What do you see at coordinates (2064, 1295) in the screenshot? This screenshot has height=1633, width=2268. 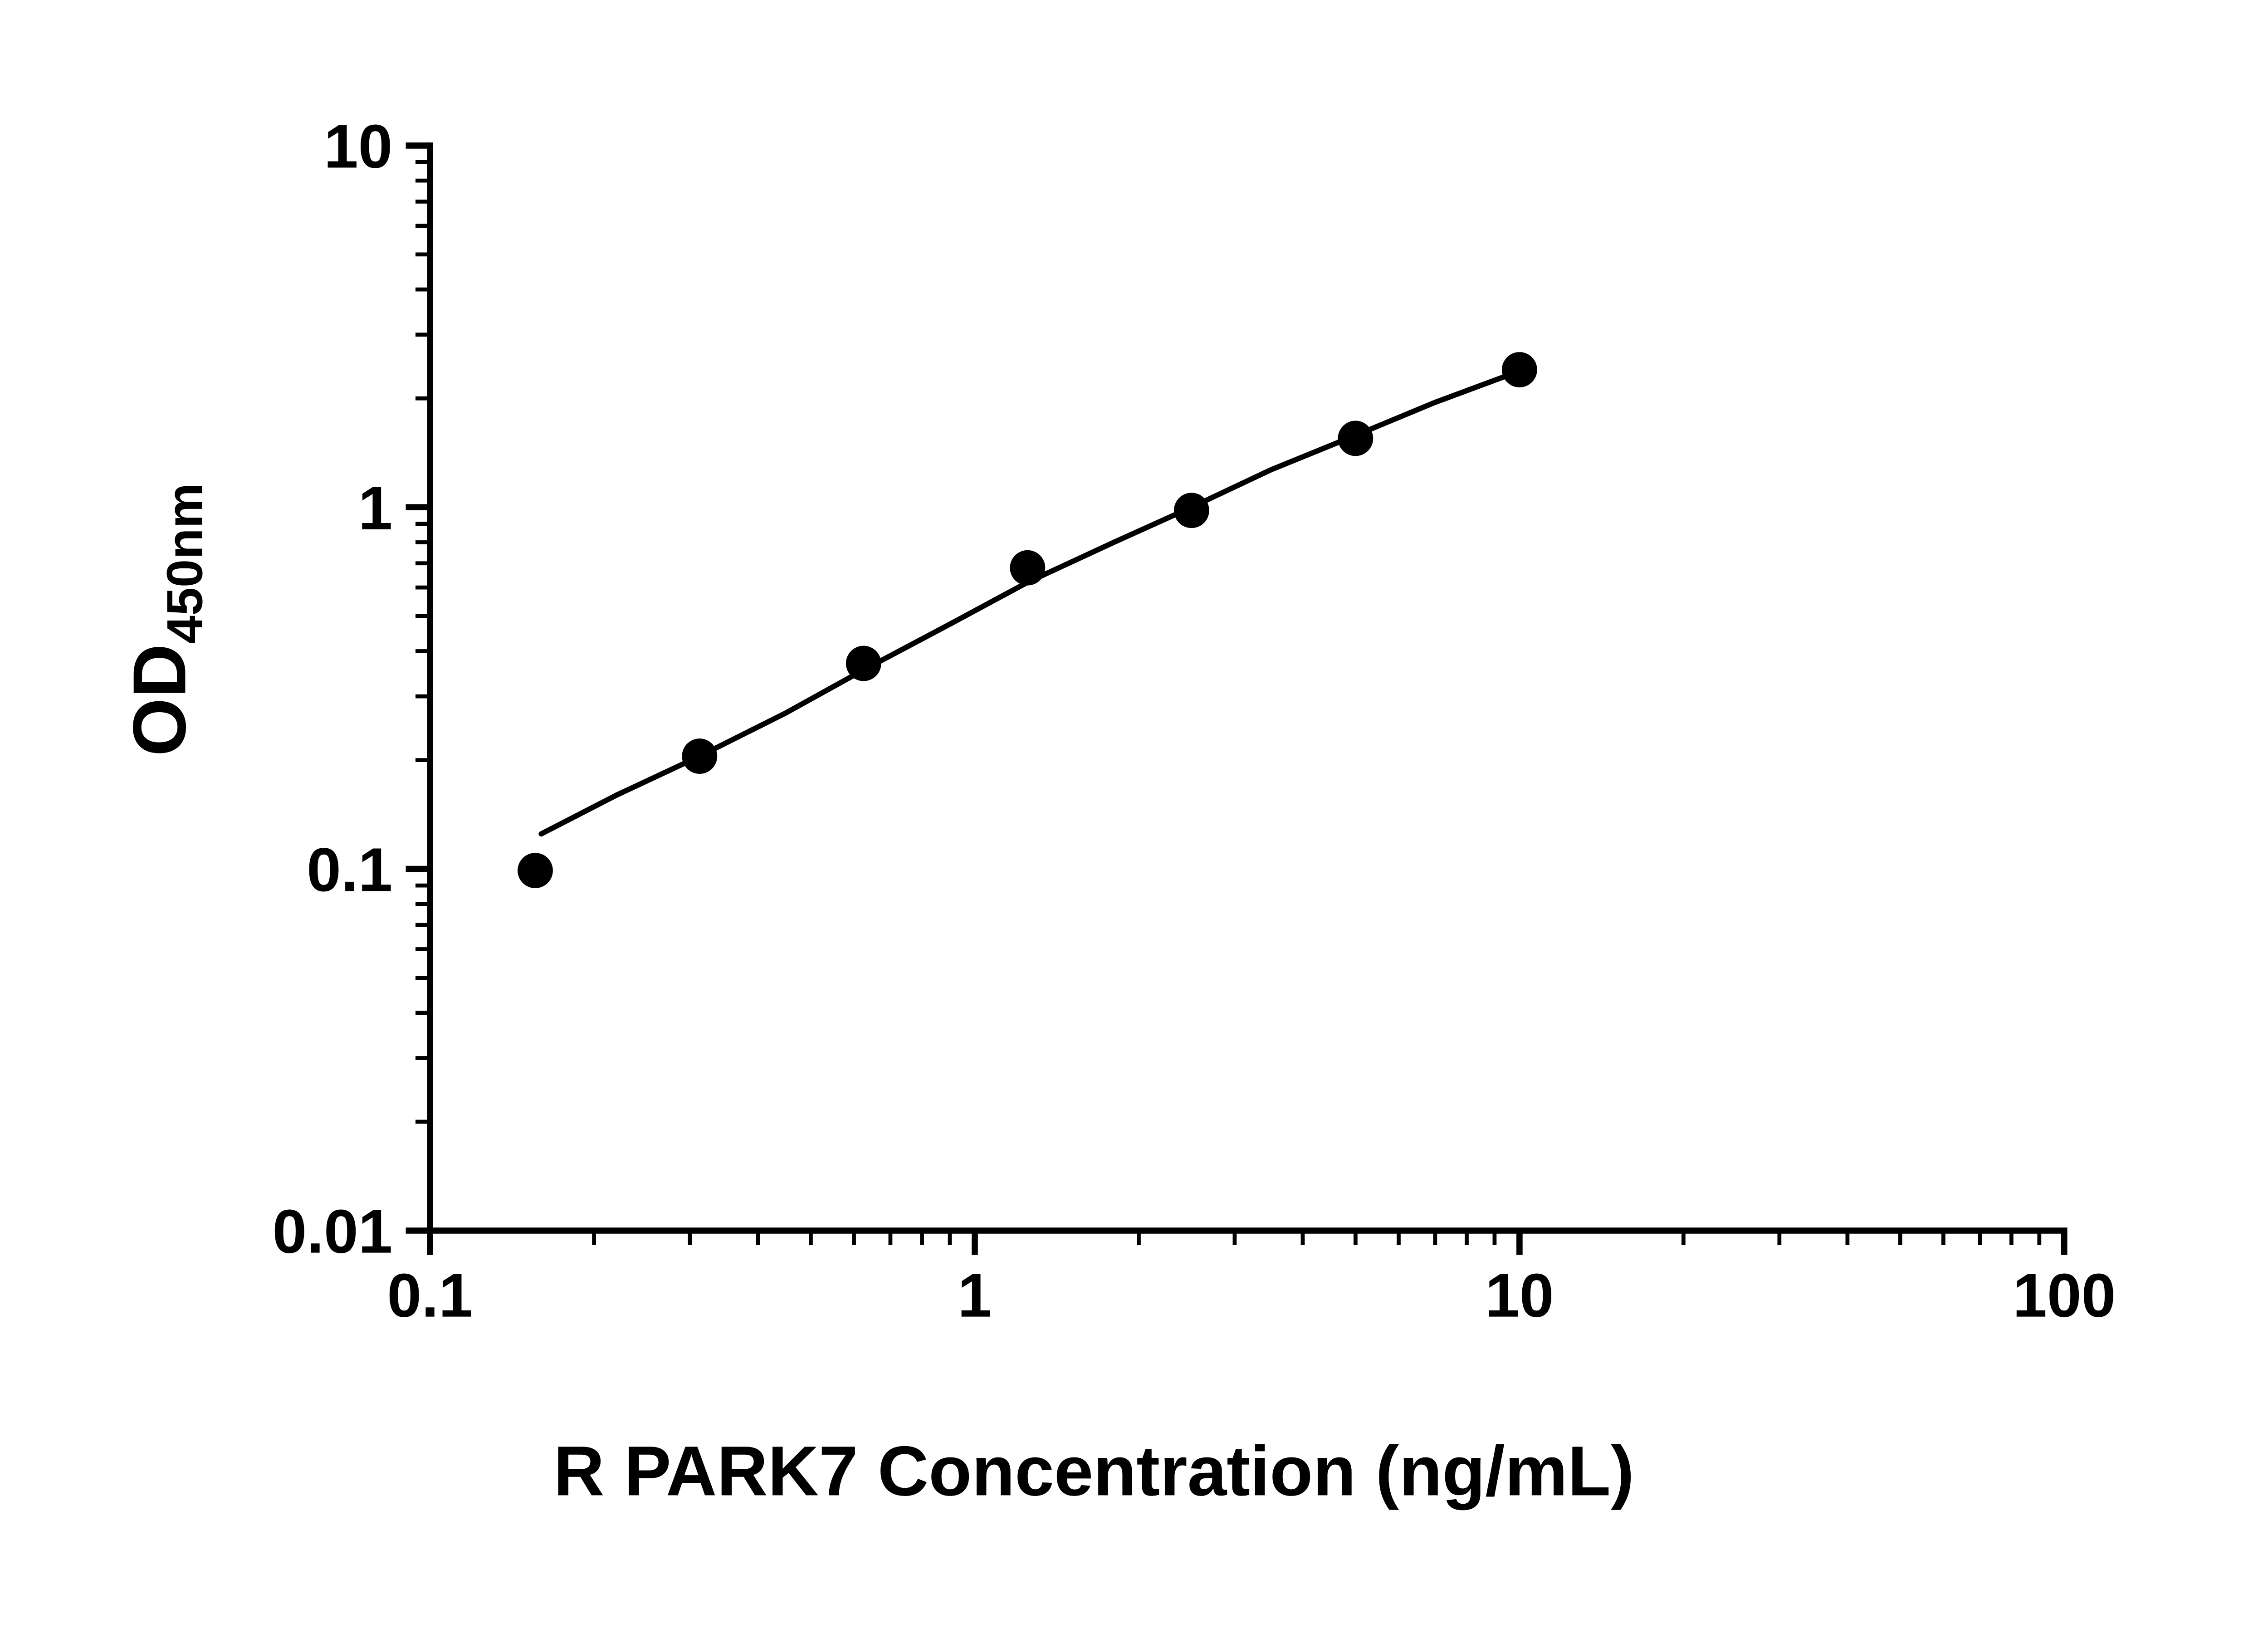 I see `x-tick-label: 100` at bounding box center [2064, 1295].